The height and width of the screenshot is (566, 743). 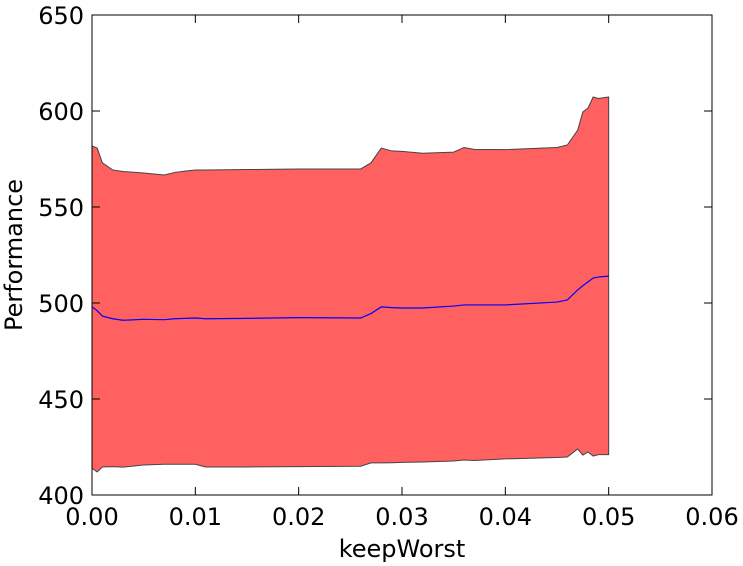 What do you see at coordinates (350, 298) in the screenshot?
I see `line-series` at bounding box center [350, 298].